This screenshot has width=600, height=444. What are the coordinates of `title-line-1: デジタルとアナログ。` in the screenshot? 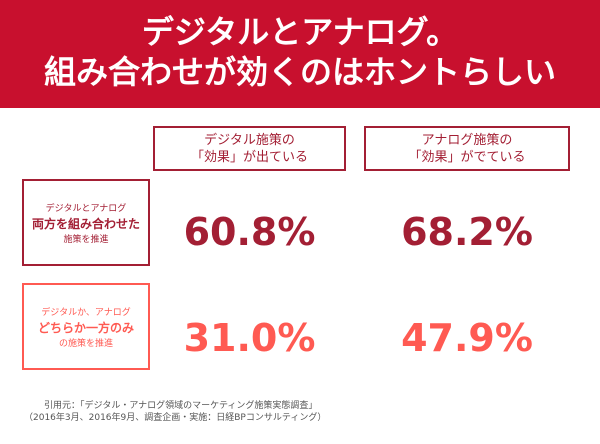 It's located at (300, 32).